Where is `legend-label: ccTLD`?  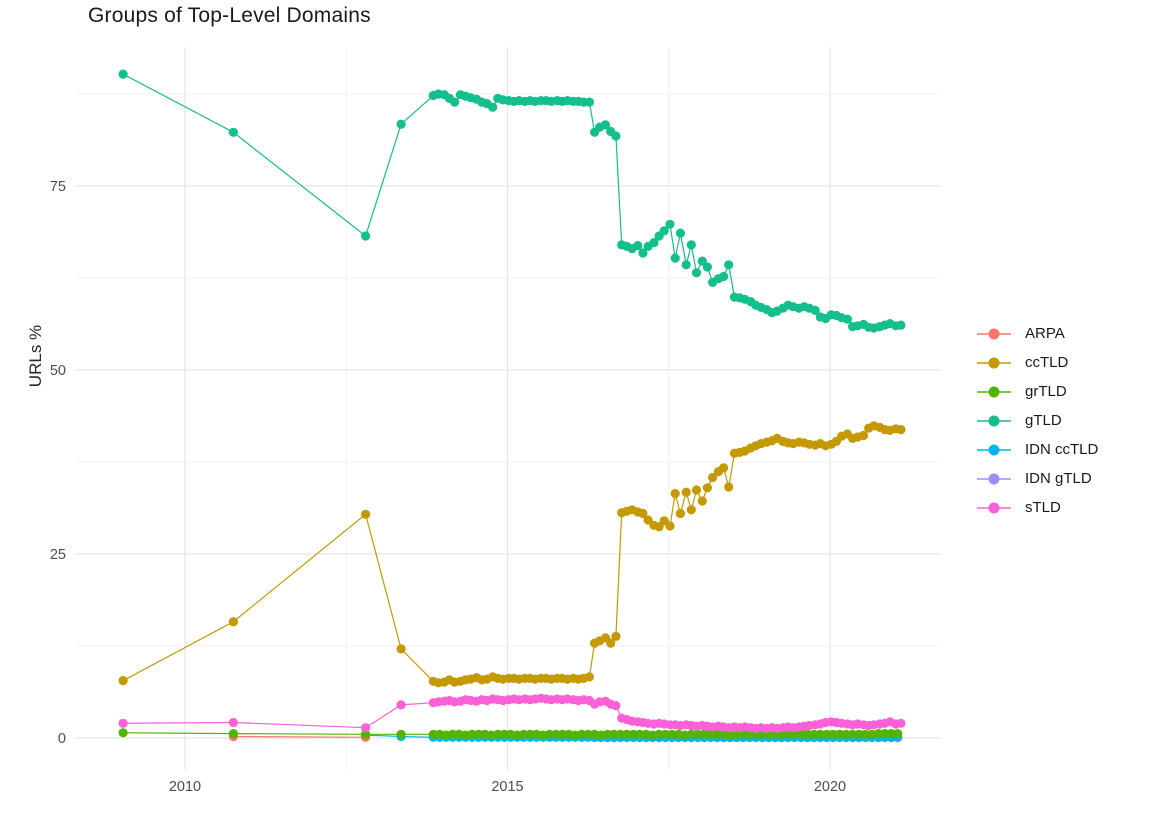 legend-label: ccTLD is located at coordinates (1047, 362).